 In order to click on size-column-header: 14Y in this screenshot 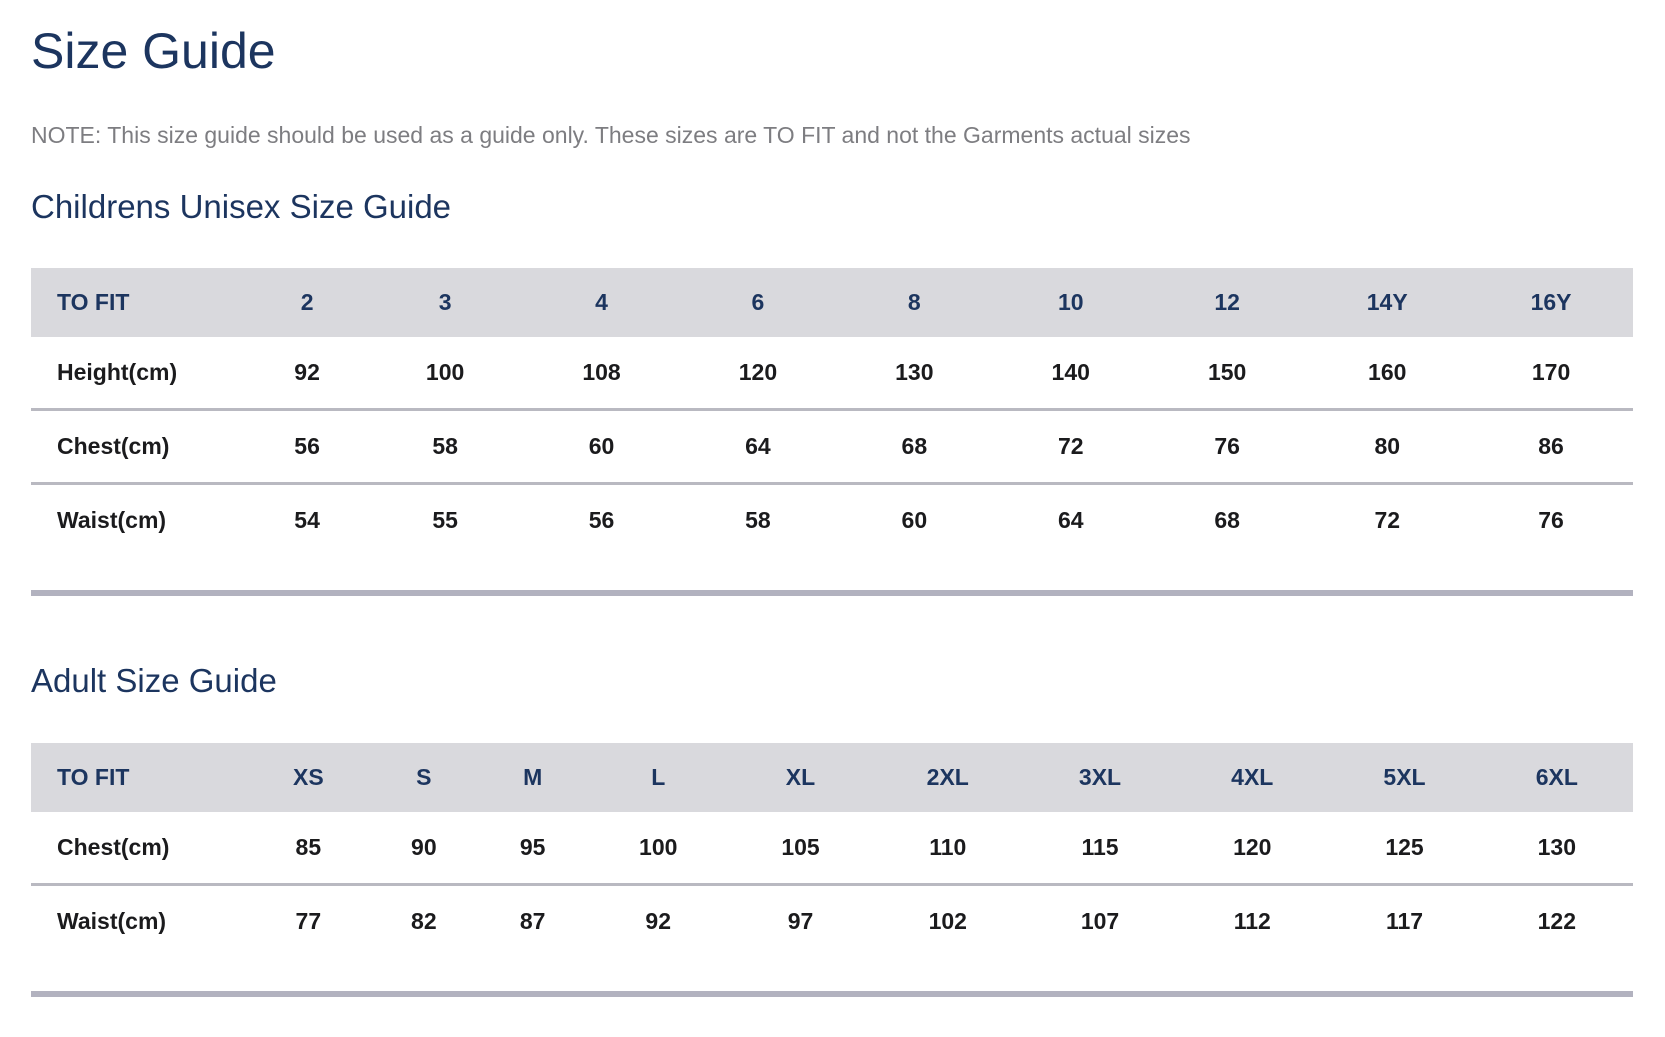, I will do `click(1387, 303)`.